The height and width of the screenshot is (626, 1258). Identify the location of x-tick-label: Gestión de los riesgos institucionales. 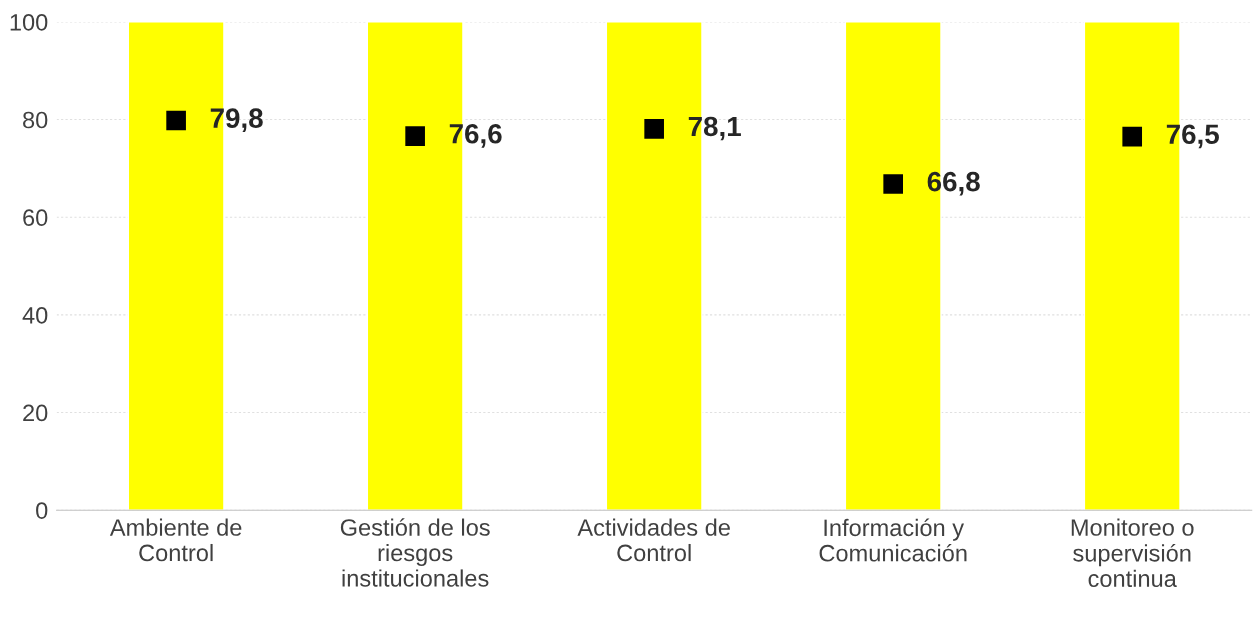
(415, 552).